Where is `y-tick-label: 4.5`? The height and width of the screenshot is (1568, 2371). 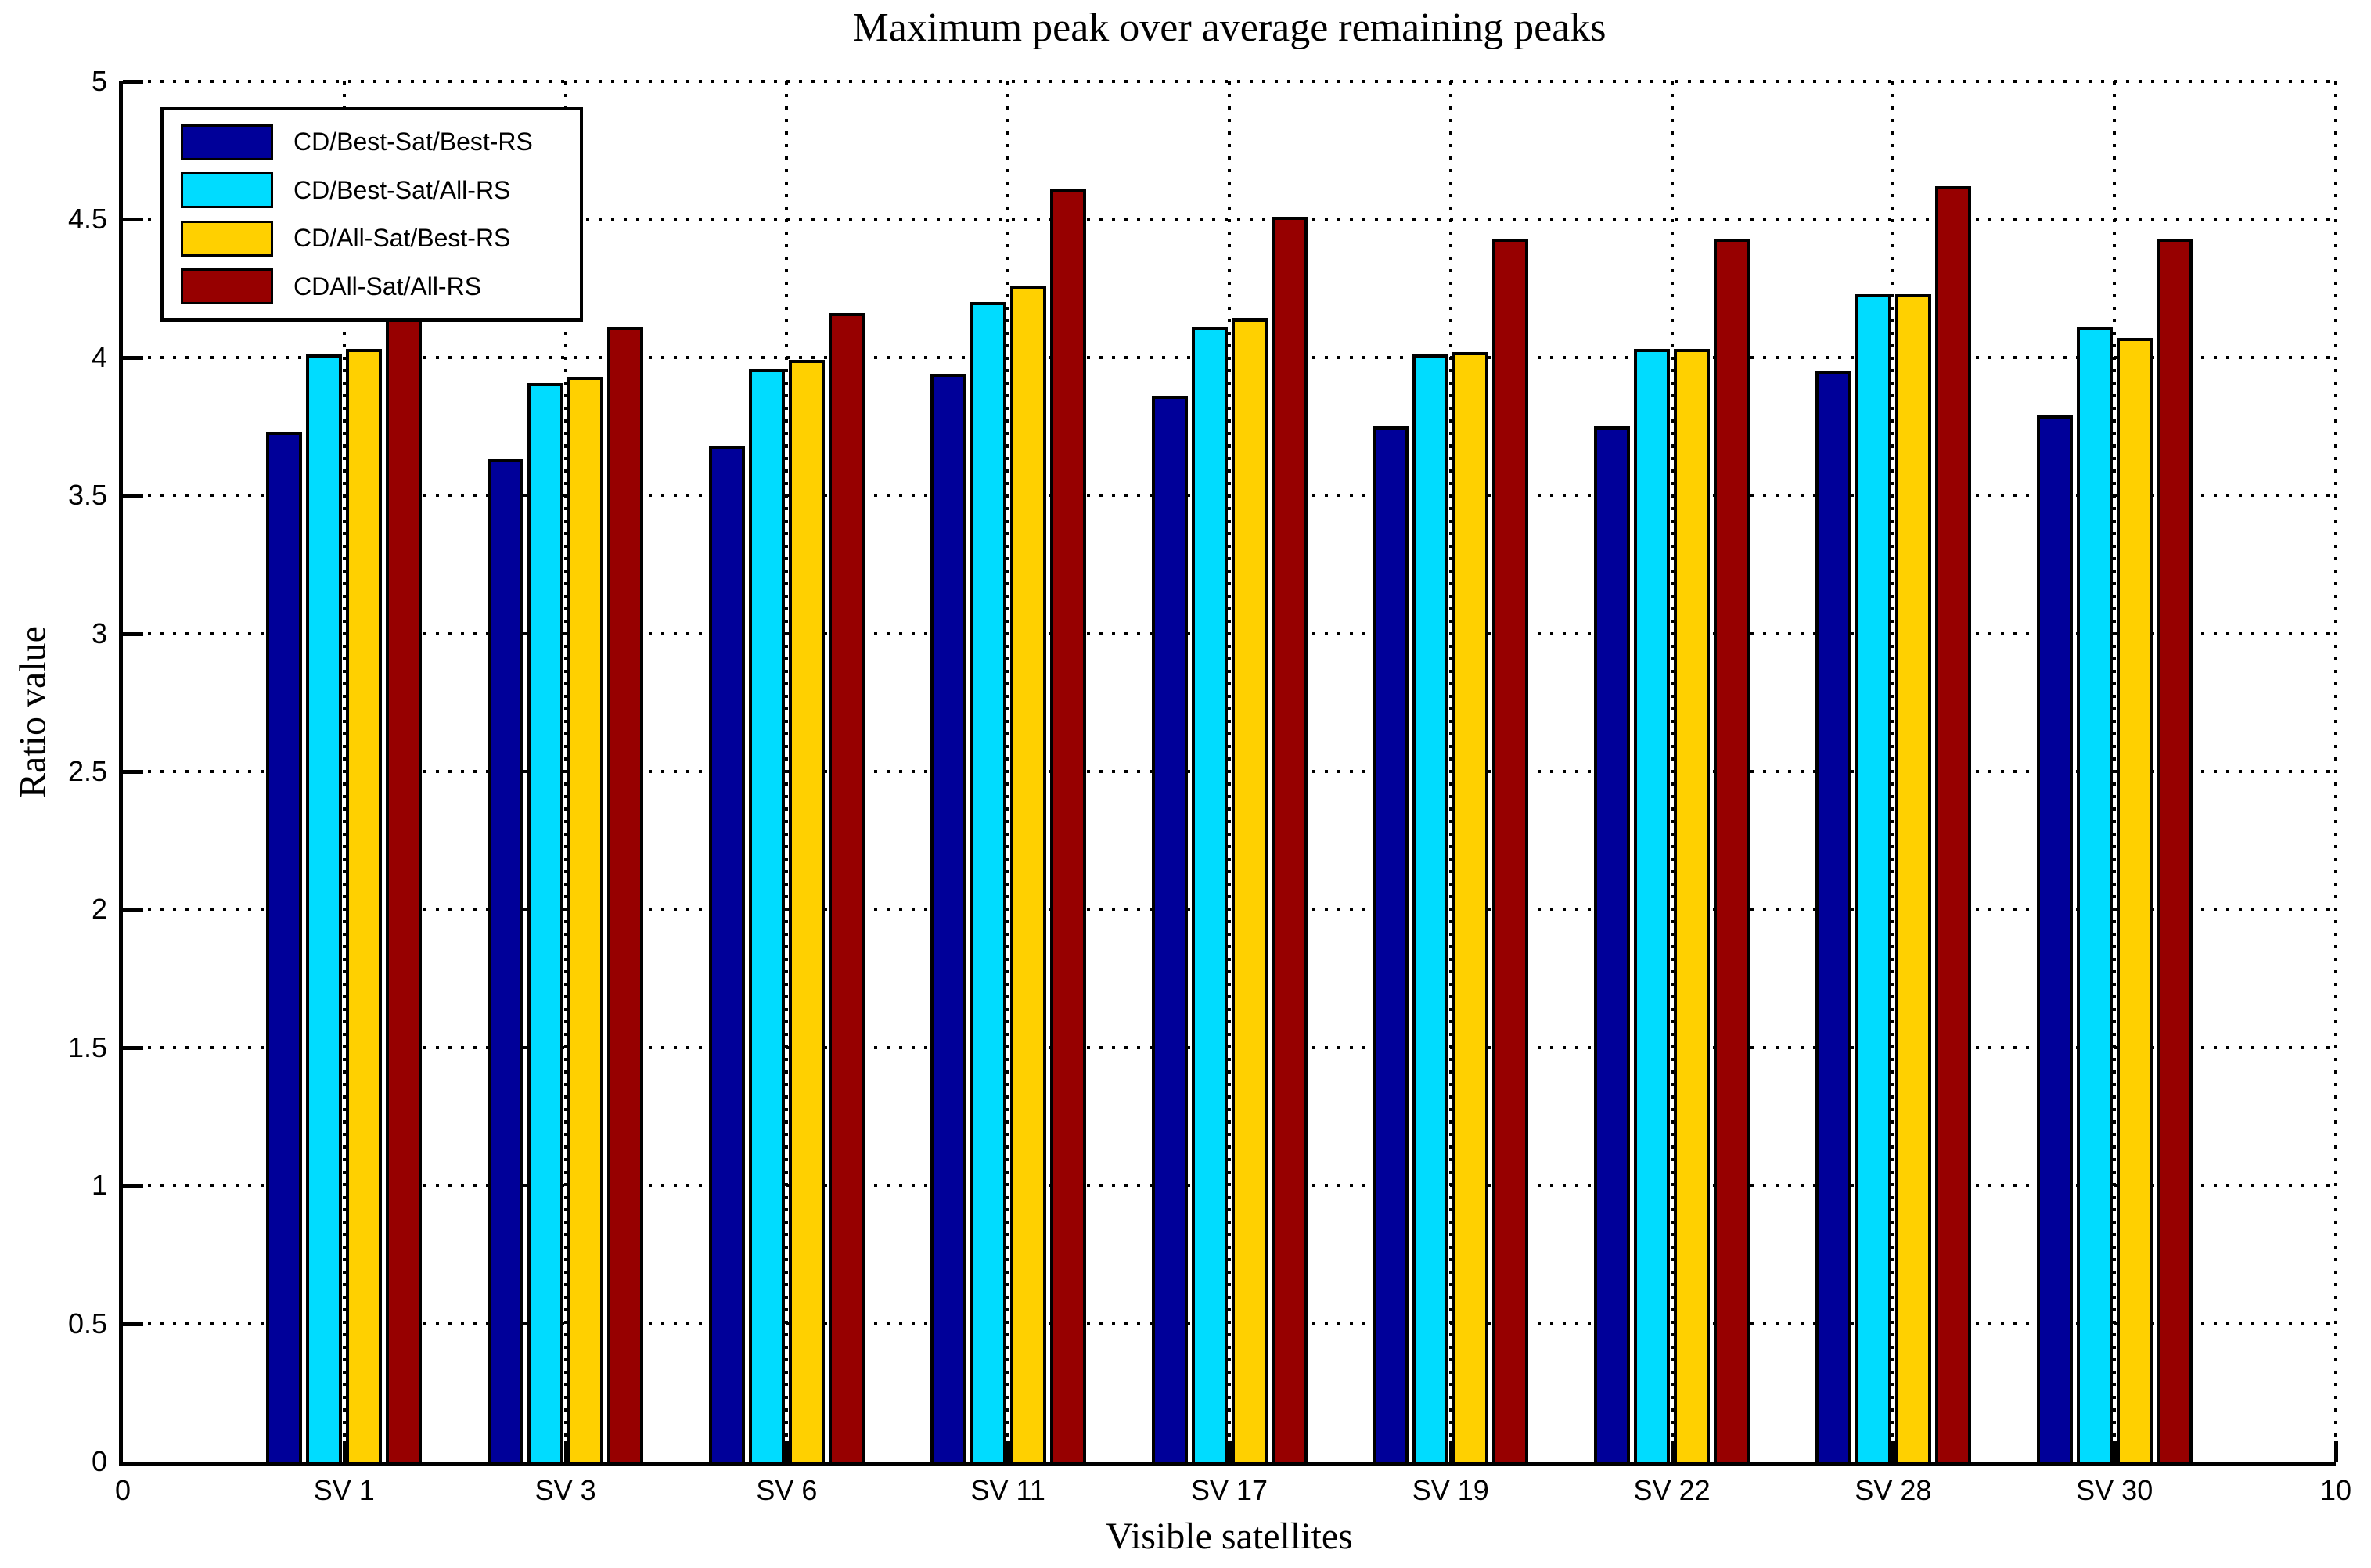 y-tick-label: 4.5 is located at coordinates (87, 220).